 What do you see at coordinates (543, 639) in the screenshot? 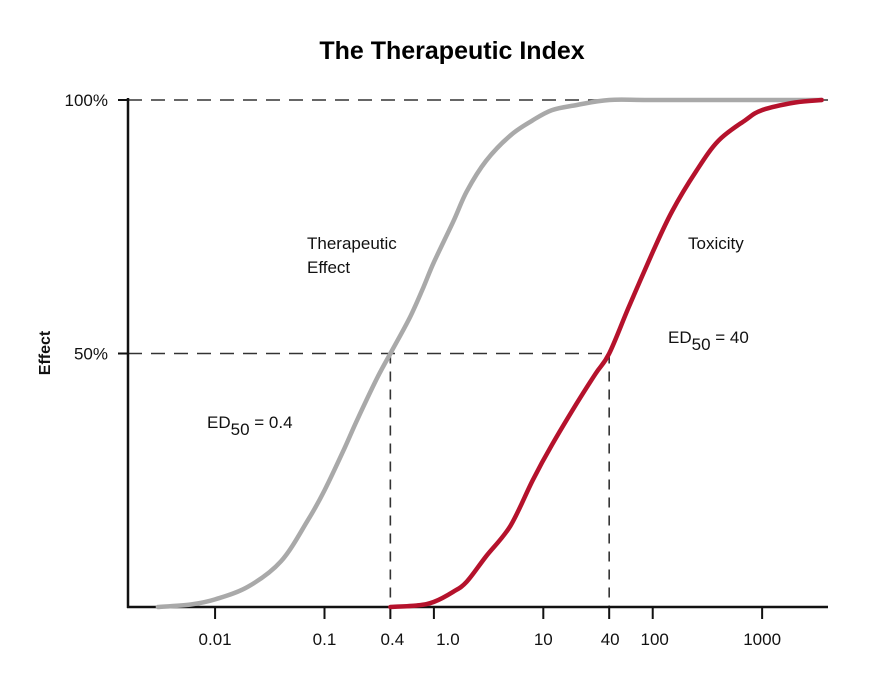
I see `x-tick-label: 10` at bounding box center [543, 639].